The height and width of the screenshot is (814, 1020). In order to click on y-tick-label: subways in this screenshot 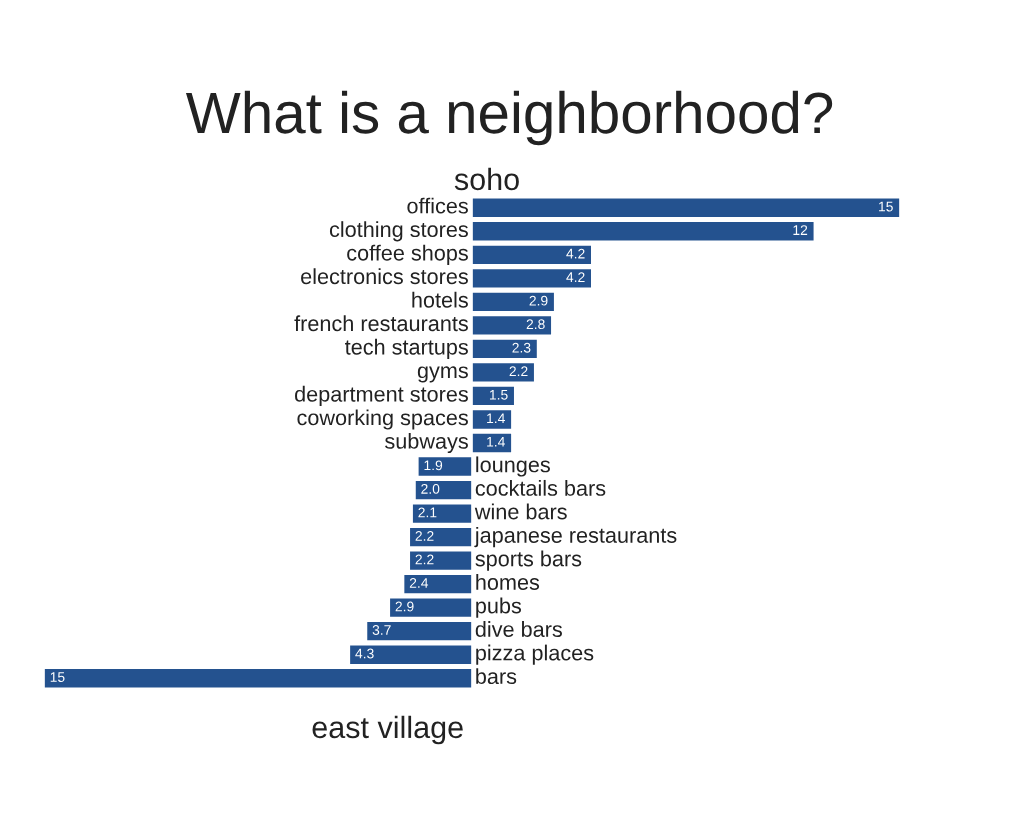, I will do `click(426, 443)`.